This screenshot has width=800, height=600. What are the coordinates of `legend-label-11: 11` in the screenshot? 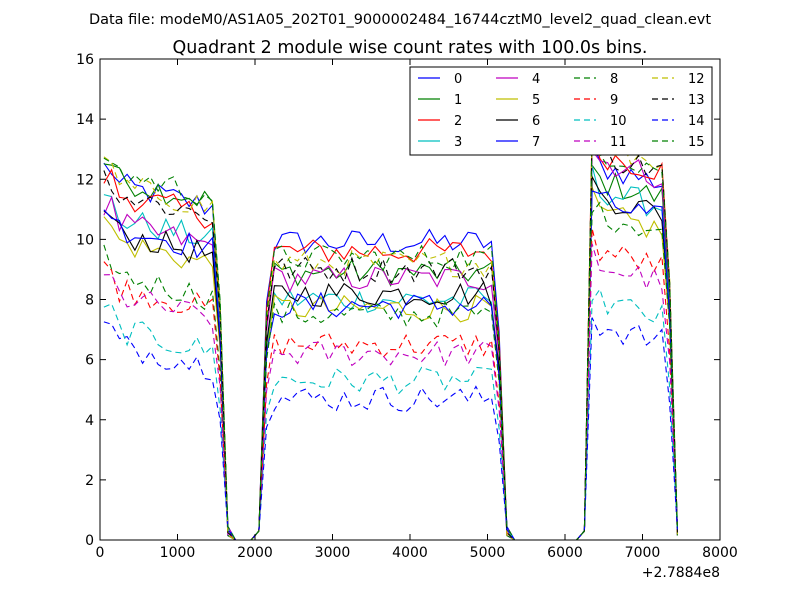 It's located at (618, 142).